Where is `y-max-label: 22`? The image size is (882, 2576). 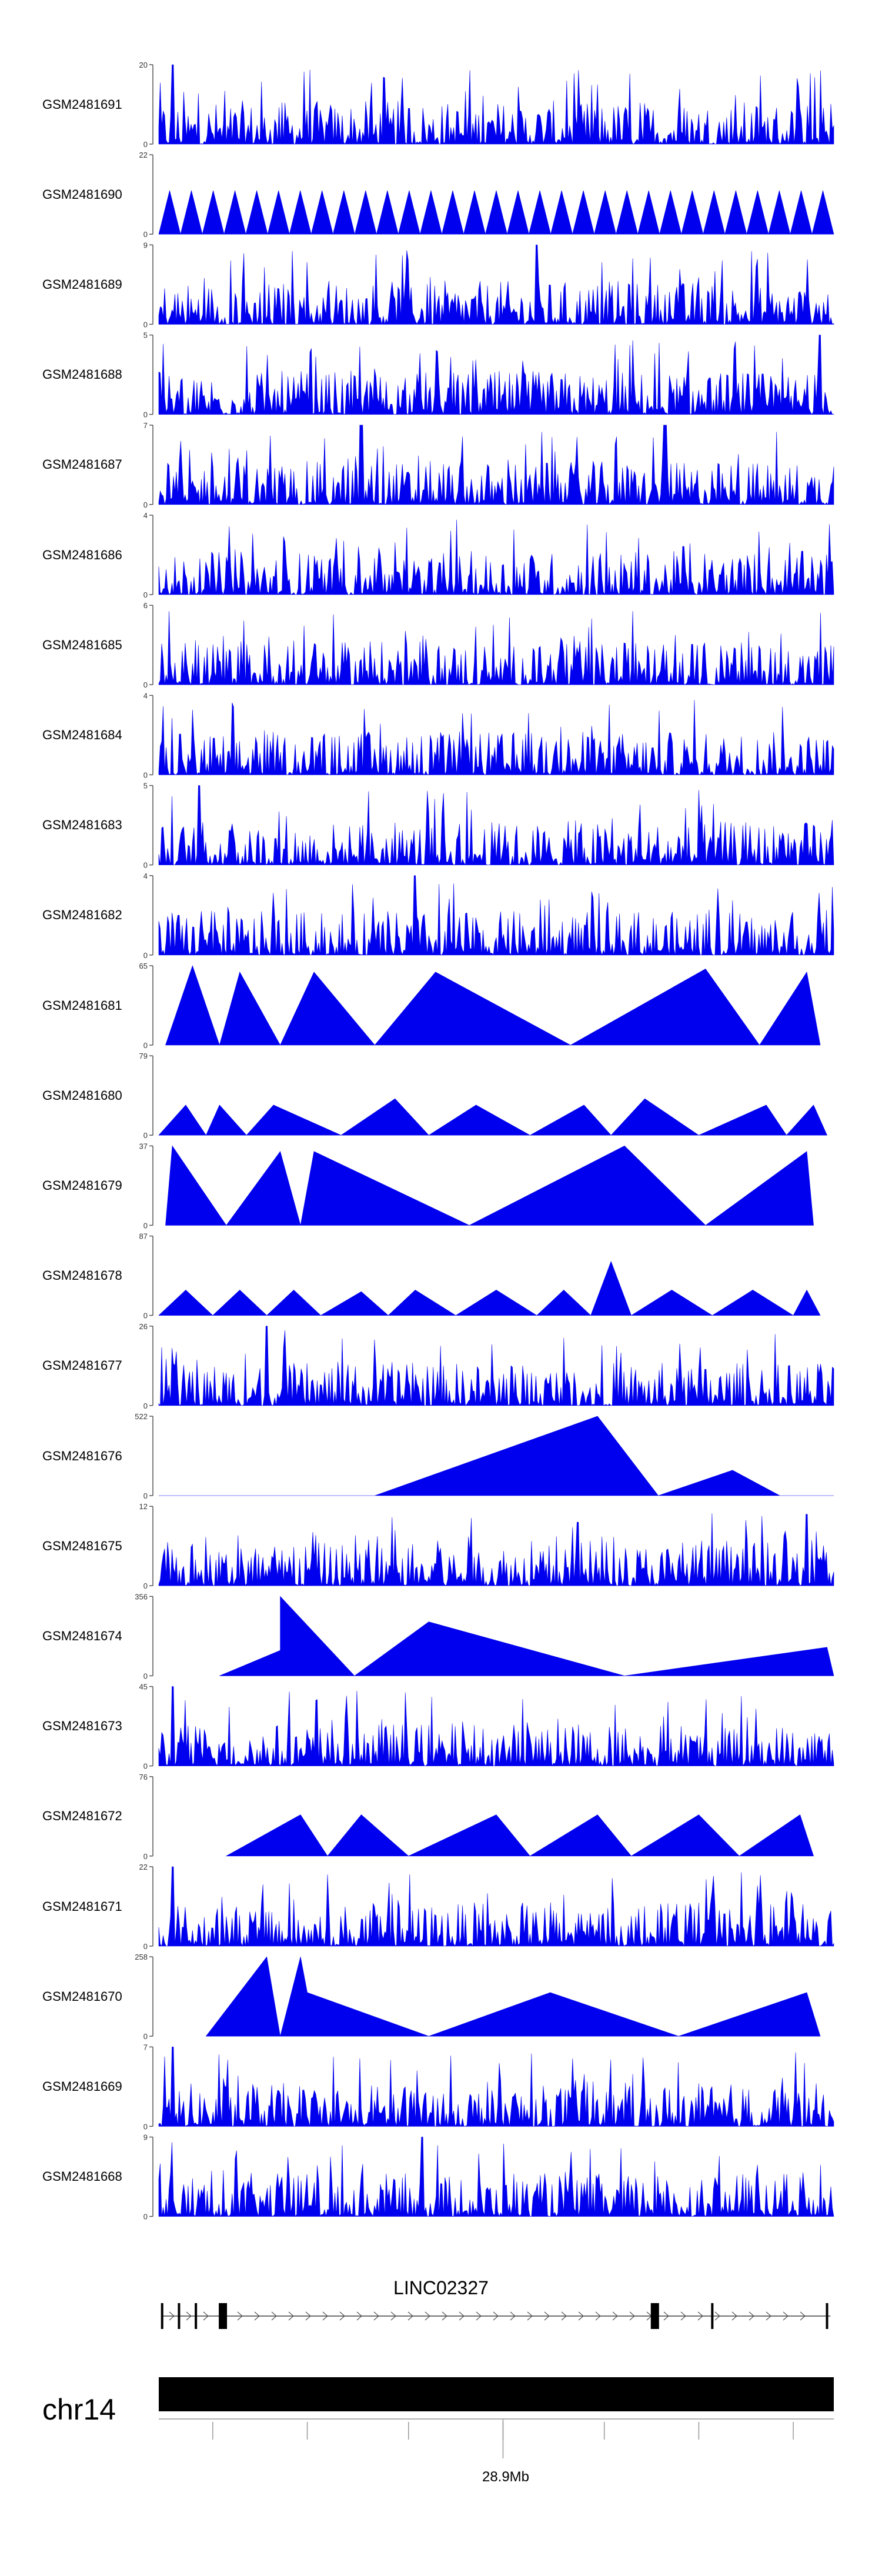 y-max-label: 22 is located at coordinates (143, 155).